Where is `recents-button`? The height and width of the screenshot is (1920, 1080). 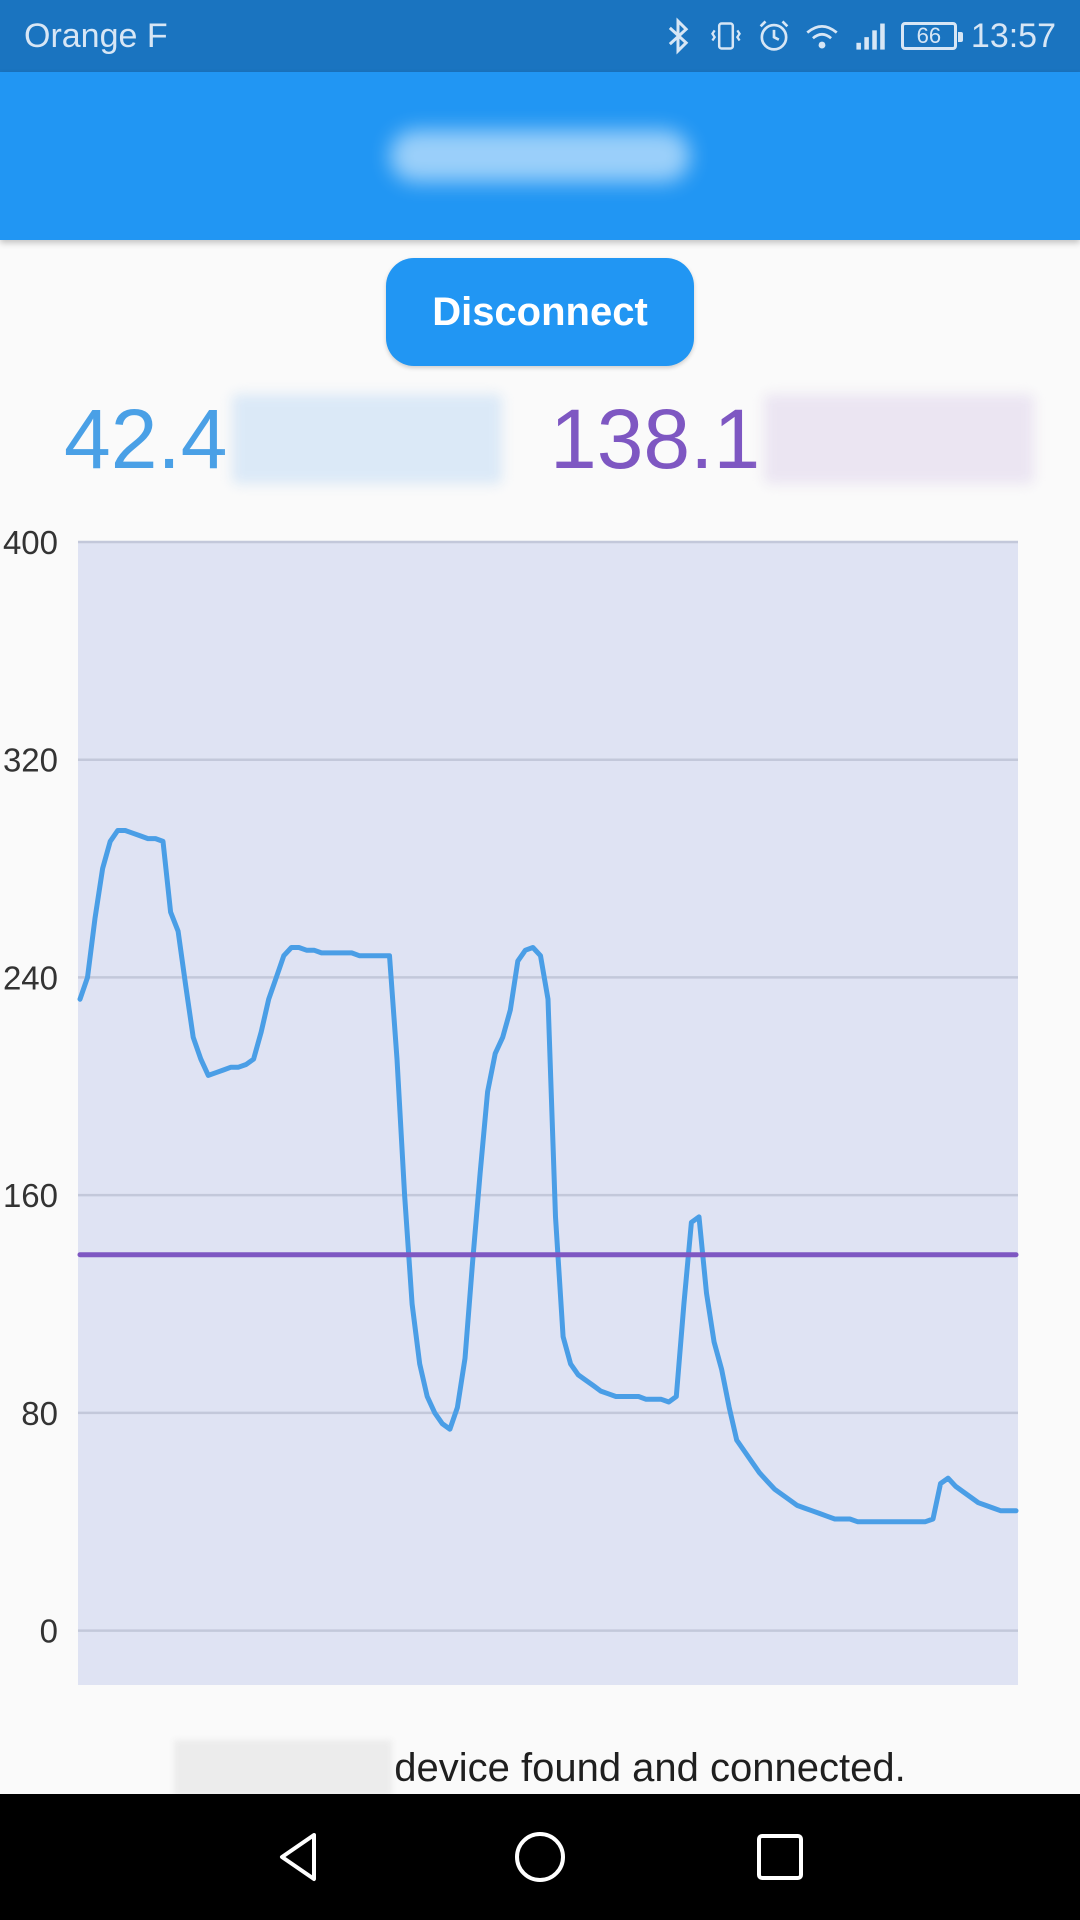 recents-button is located at coordinates (780, 1857).